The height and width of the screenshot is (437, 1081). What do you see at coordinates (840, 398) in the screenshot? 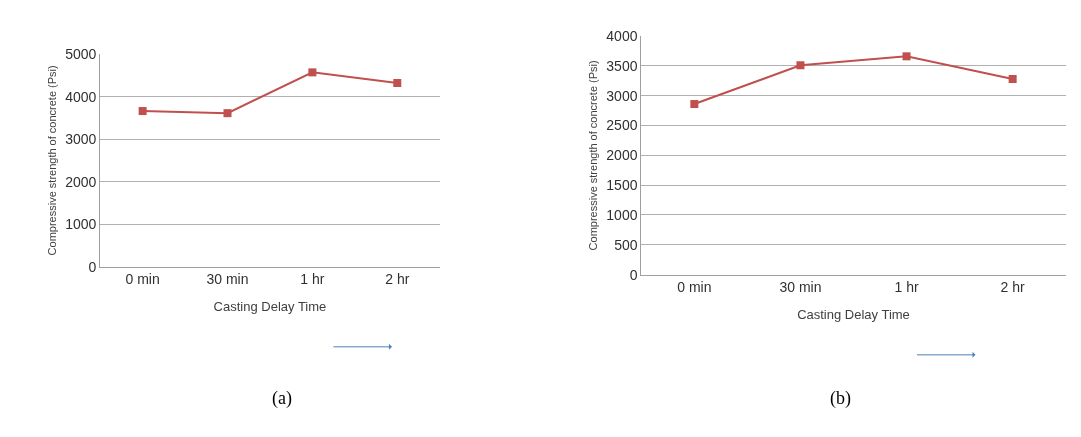
I see `text: (b)` at bounding box center [840, 398].